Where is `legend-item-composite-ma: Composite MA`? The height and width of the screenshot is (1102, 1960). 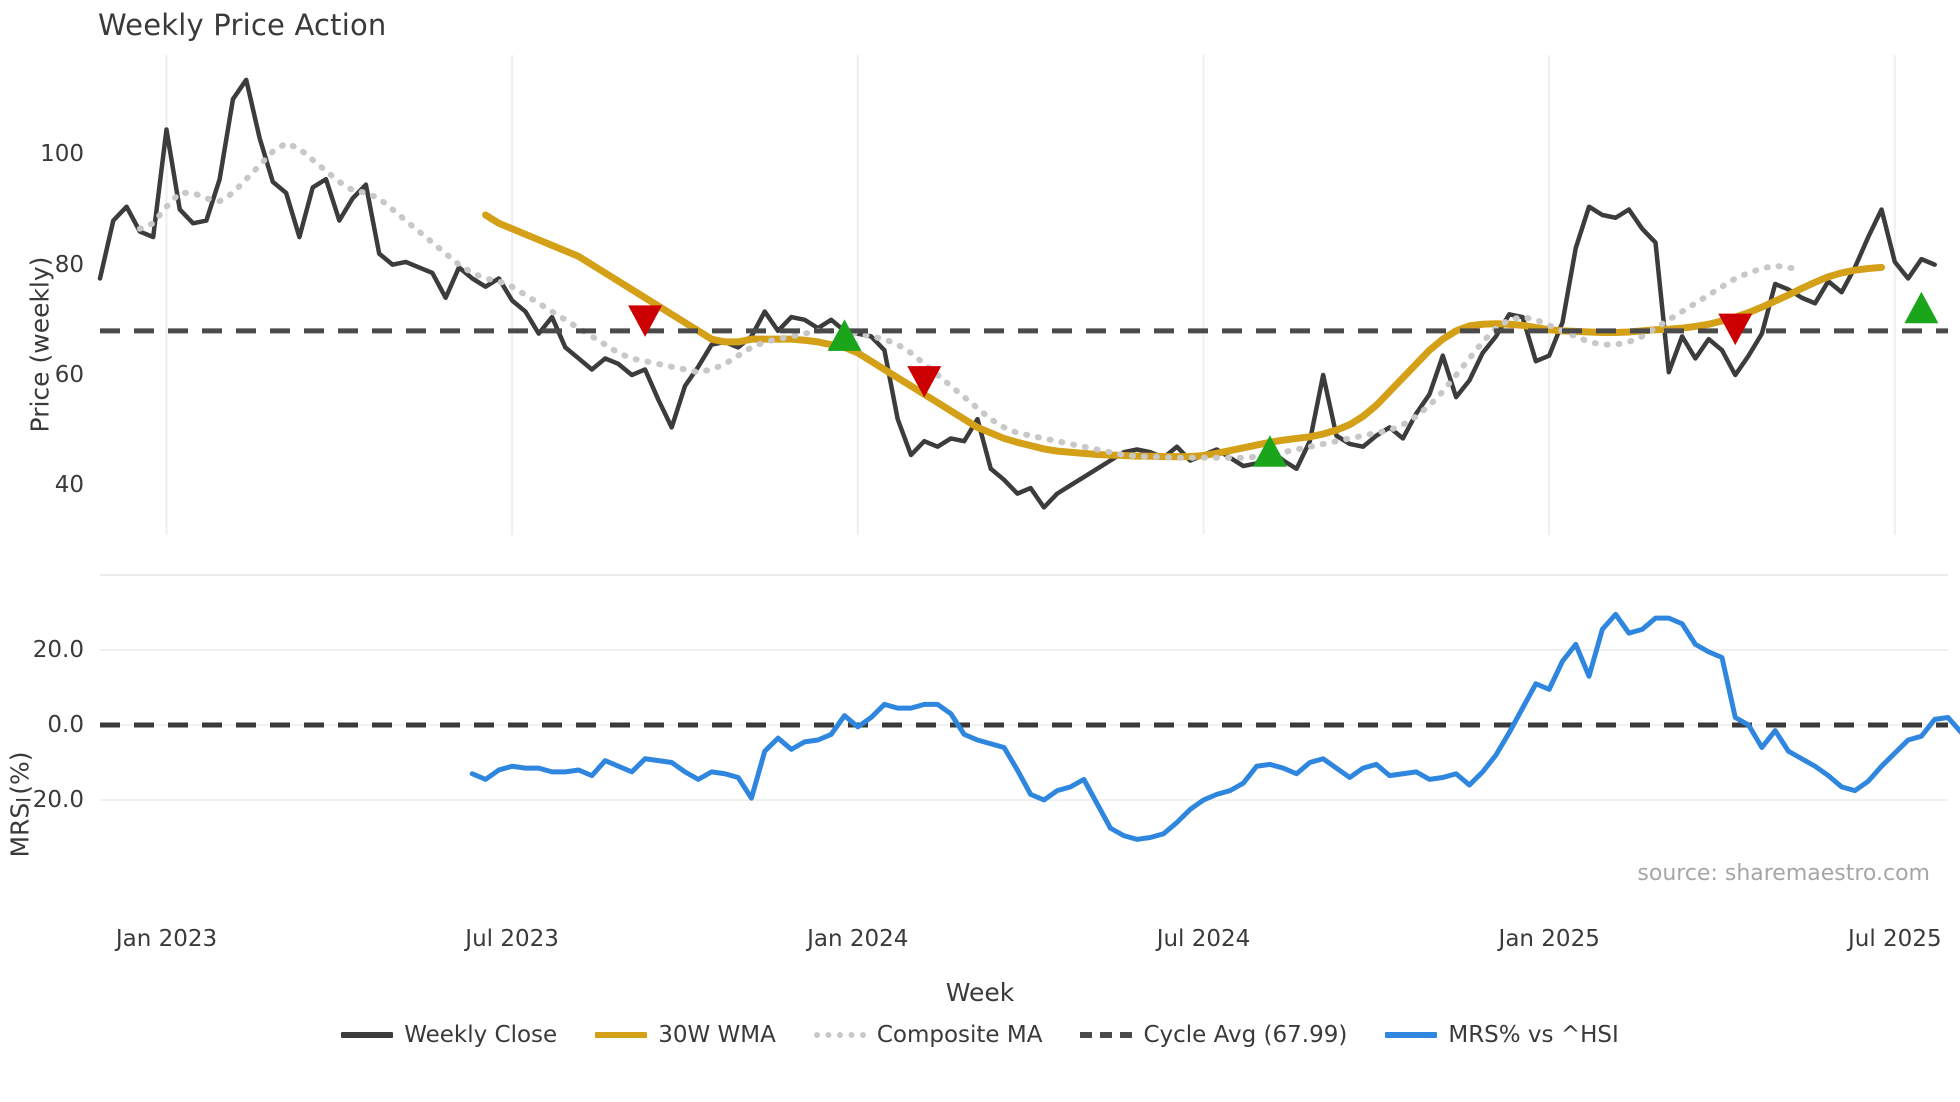 legend-item-composite-ma: Composite MA is located at coordinates (928, 1035).